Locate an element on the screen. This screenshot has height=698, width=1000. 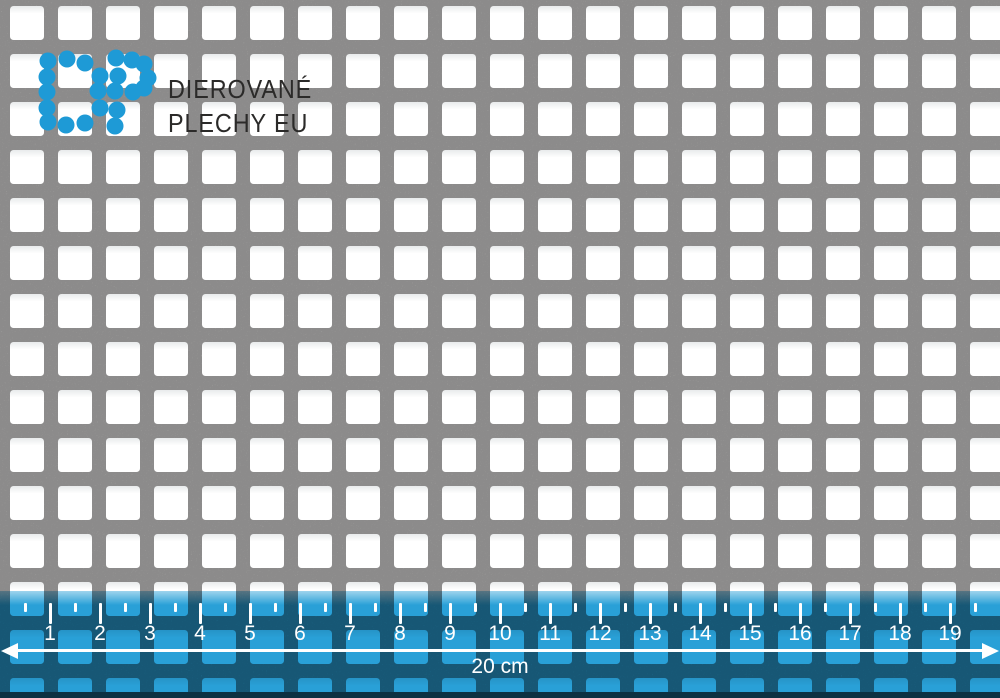
ruler-number: 2 is located at coordinates (100, 633).